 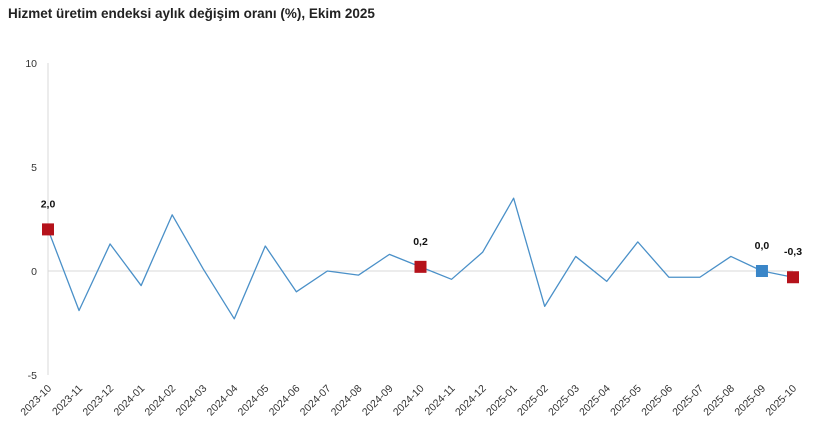 I want to click on x-tick-label: 2024-07, so click(x=316, y=401).